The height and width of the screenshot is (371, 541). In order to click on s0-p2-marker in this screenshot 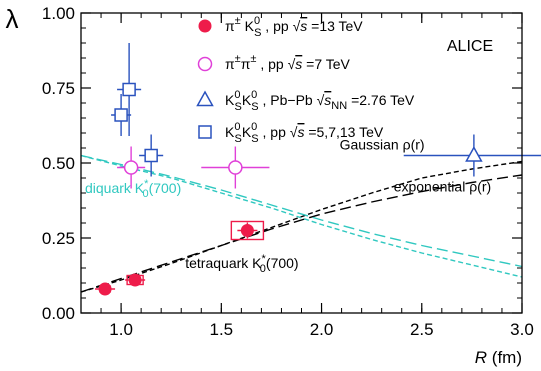, I will do `click(247, 230)`.